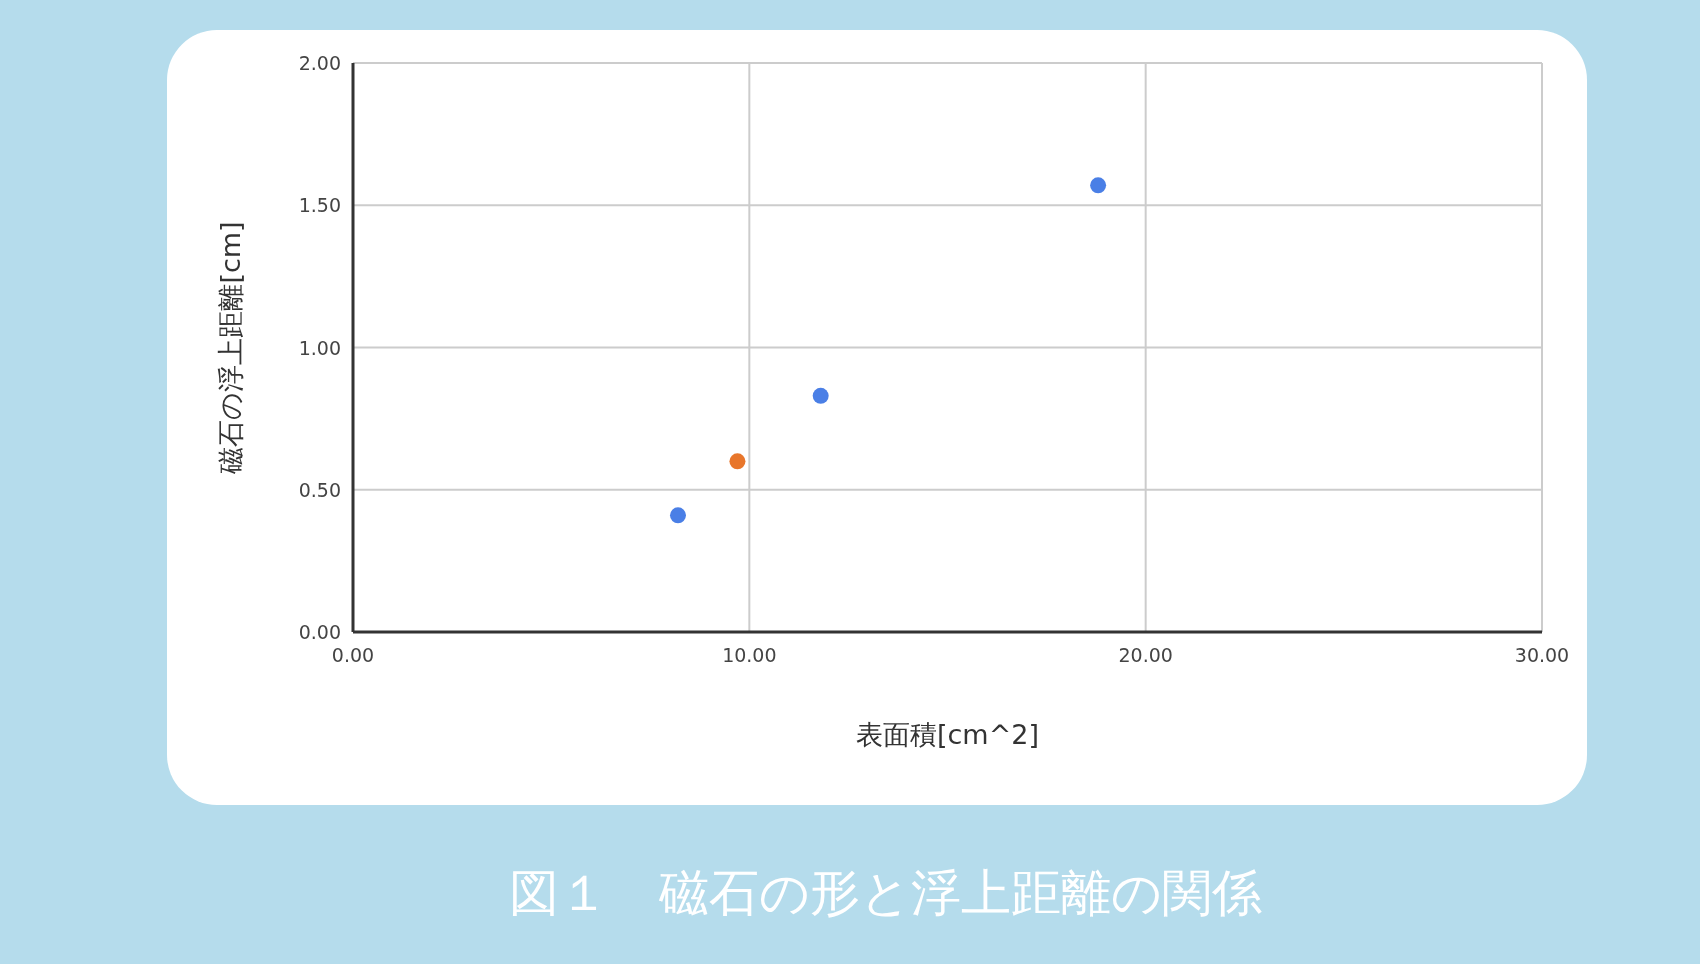 The height and width of the screenshot is (964, 1700). I want to click on y-tick-label: 1.50, so click(319, 205).